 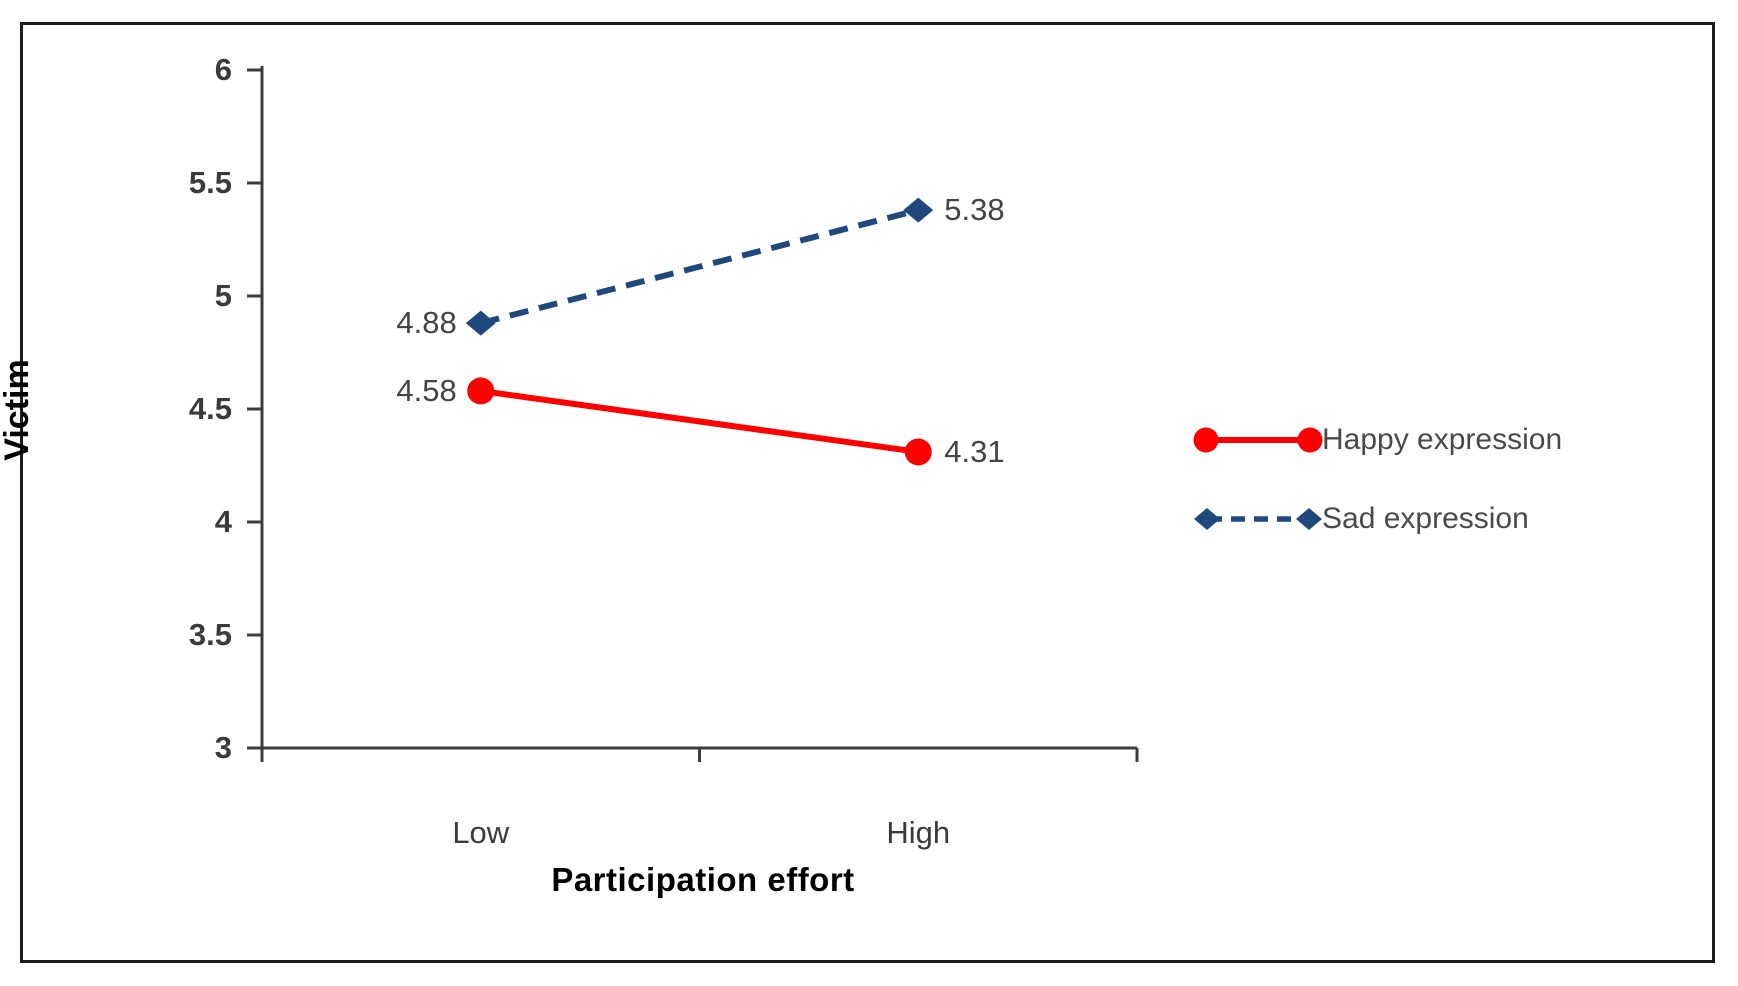 I want to click on data-label: 4.58, so click(x=426, y=390).